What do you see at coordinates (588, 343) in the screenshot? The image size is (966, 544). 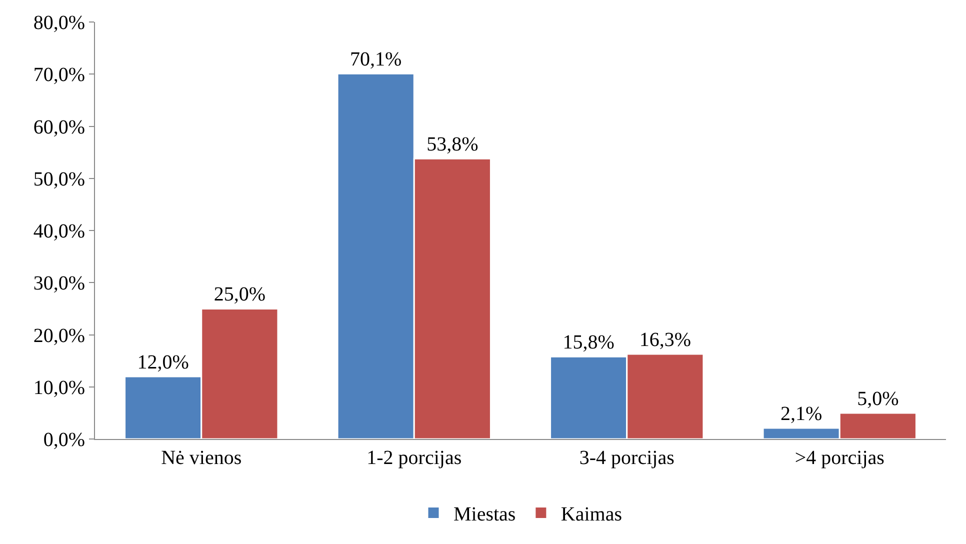 I see `data-label: 15,8%` at bounding box center [588, 343].